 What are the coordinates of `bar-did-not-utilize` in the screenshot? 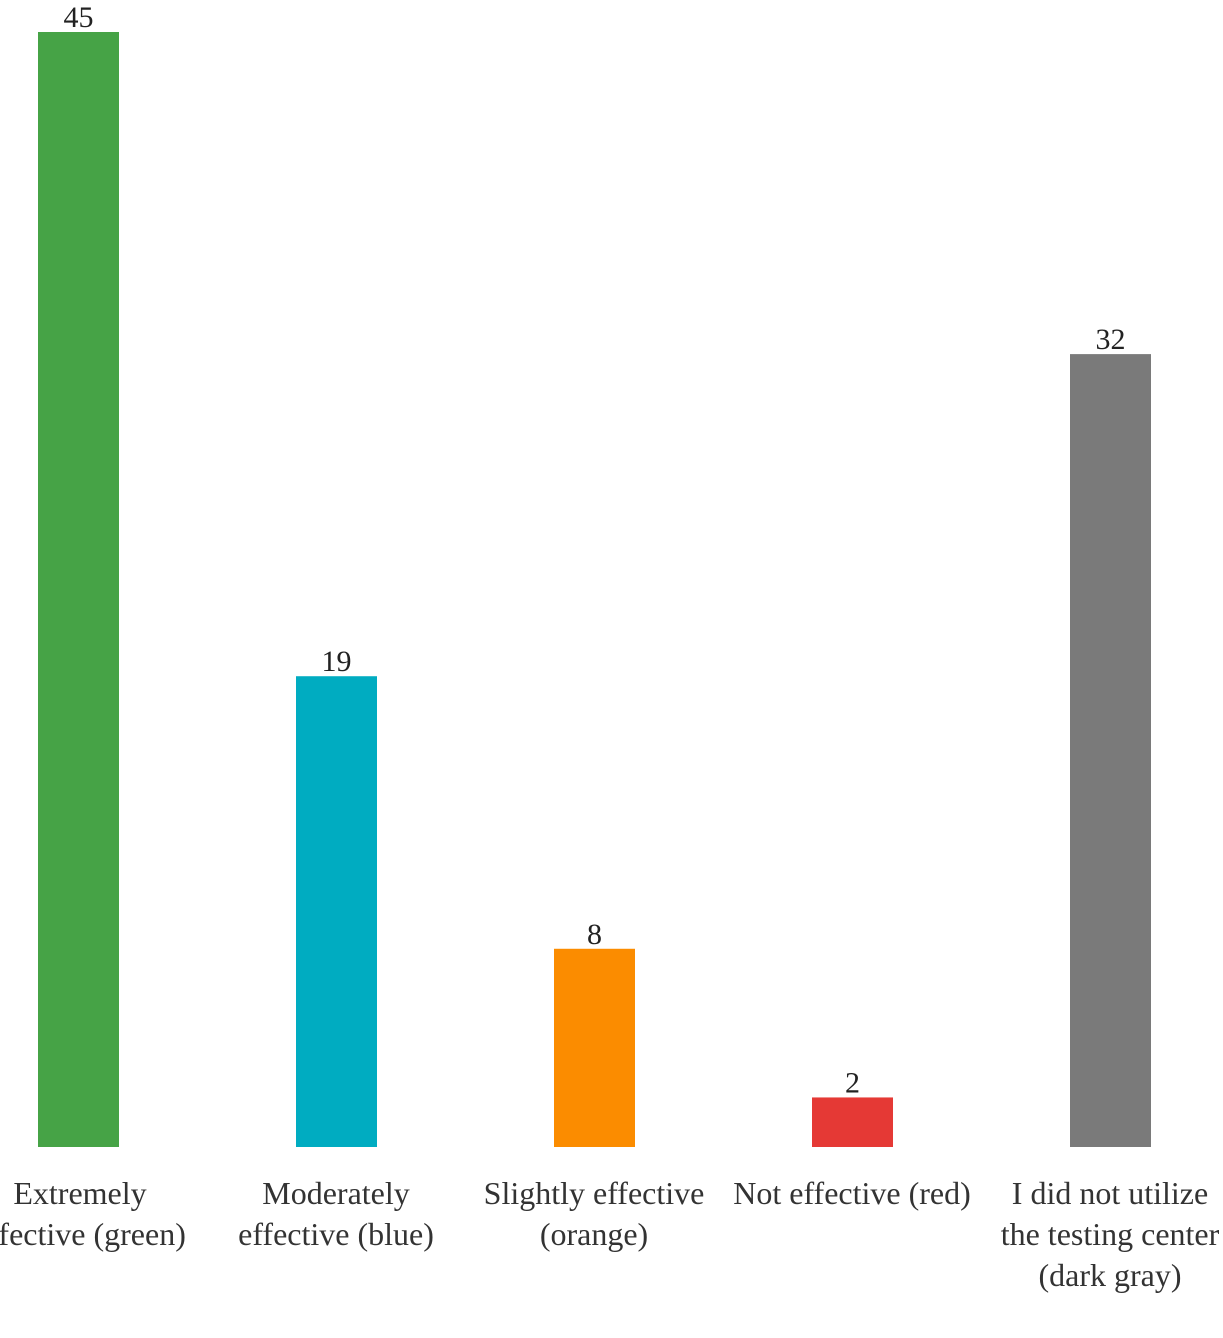 It's located at (1110, 751).